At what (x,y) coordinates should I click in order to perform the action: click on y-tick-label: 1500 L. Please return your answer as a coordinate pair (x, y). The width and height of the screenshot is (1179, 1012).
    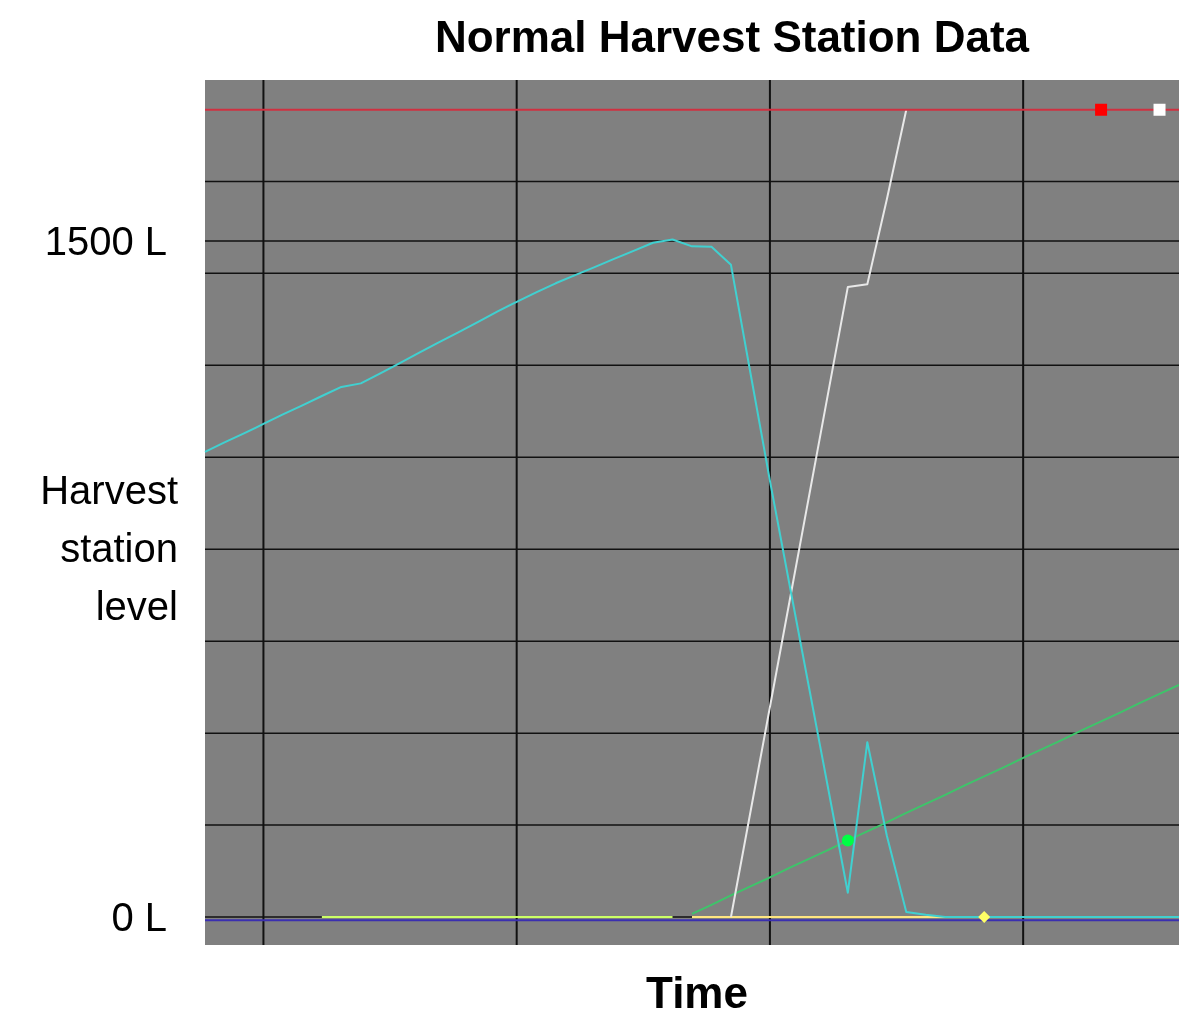
    Looking at the image, I should click on (105, 240).